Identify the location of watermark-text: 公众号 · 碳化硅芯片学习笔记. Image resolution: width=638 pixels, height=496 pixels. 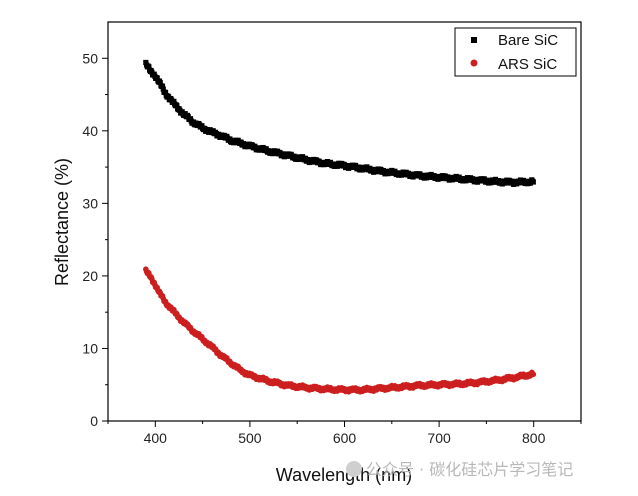
(470, 469).